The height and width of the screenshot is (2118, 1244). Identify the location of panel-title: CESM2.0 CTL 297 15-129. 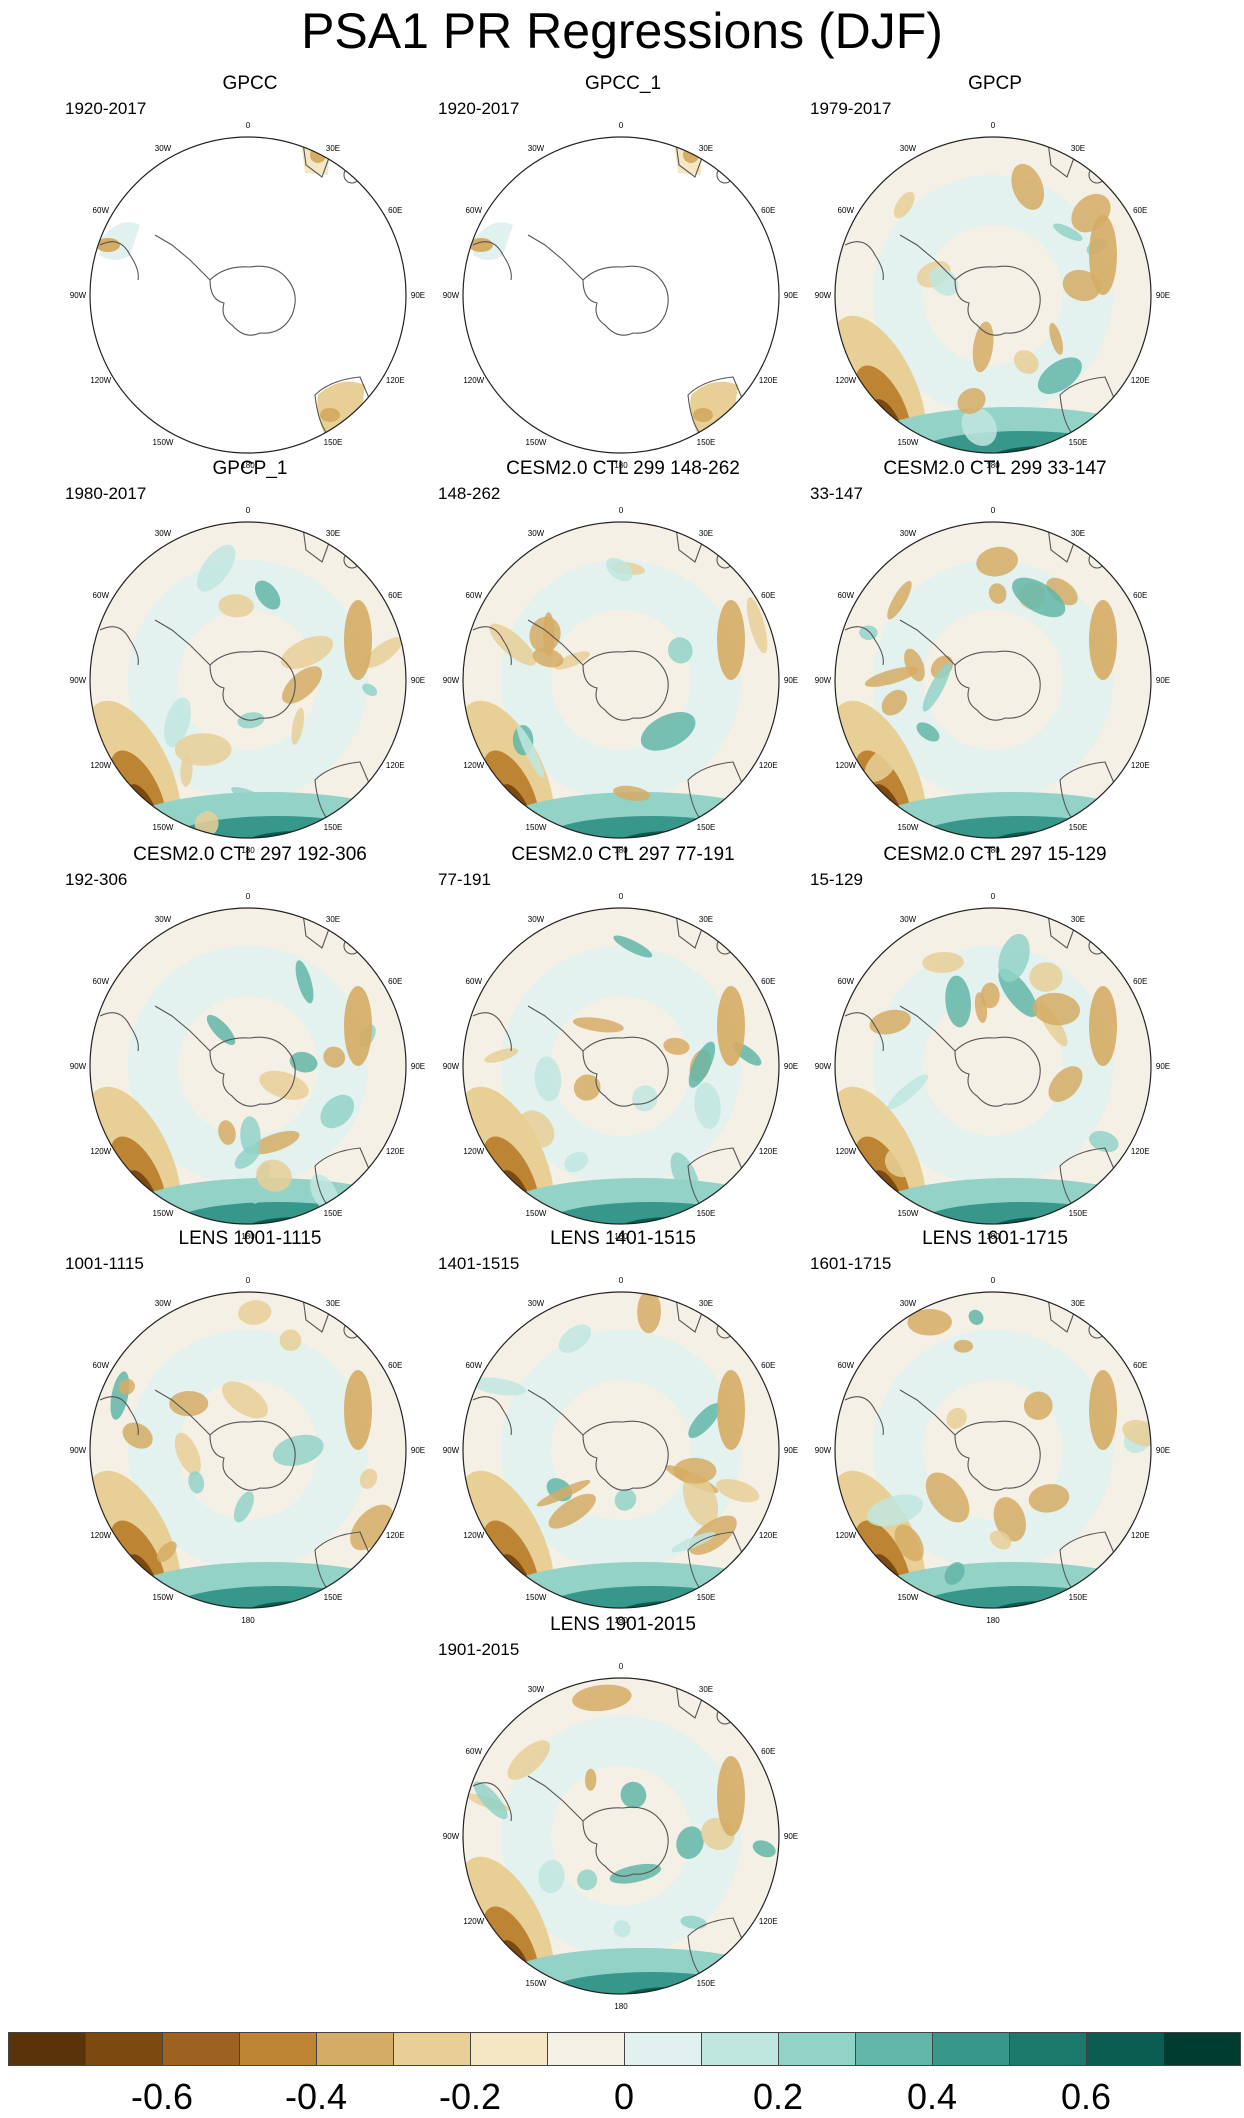
(995, 854).